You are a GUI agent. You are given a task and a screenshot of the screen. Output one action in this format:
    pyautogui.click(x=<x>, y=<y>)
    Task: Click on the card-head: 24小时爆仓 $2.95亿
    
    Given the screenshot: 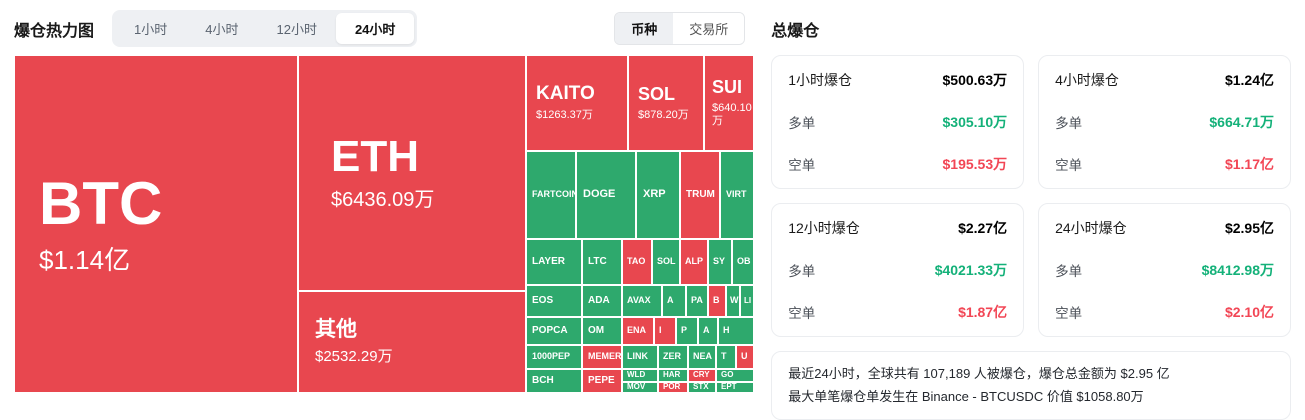 What is the action you would take?
    pyautogui.click(x=1164, y=228)
    